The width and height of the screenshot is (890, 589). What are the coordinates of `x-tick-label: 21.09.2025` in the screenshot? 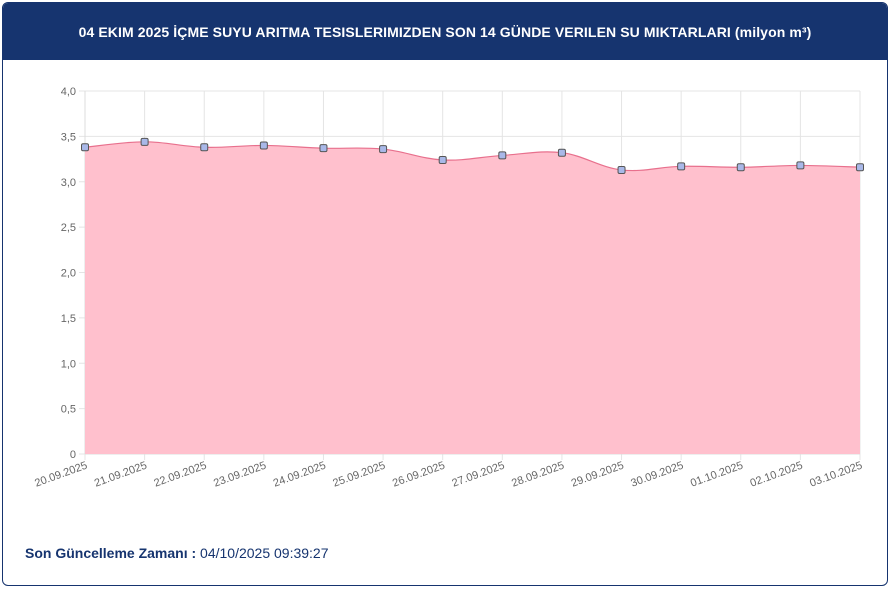 It's located at (121, 475).